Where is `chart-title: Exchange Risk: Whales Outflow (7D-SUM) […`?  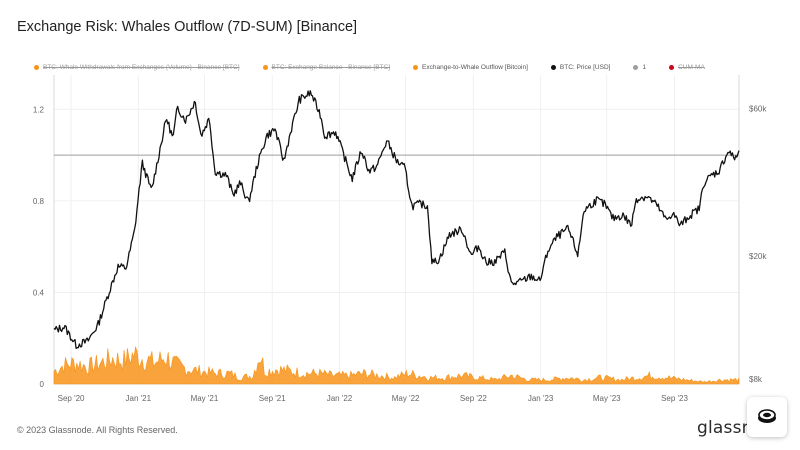
chart-title: Exchange Risk: Whales Outflow (7D-SUM) [… is located at coordinates (187, 27).